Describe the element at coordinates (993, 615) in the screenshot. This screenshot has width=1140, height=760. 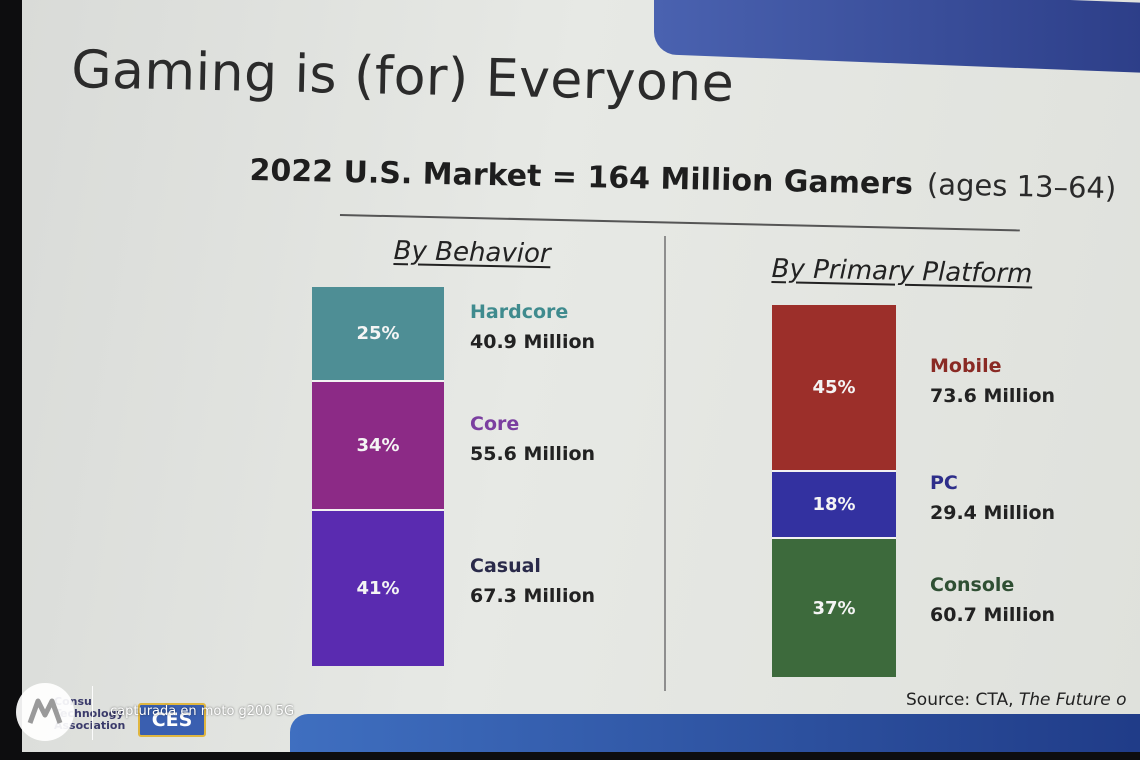
I see `platform-legend-value: 60.7 Million` at that location.